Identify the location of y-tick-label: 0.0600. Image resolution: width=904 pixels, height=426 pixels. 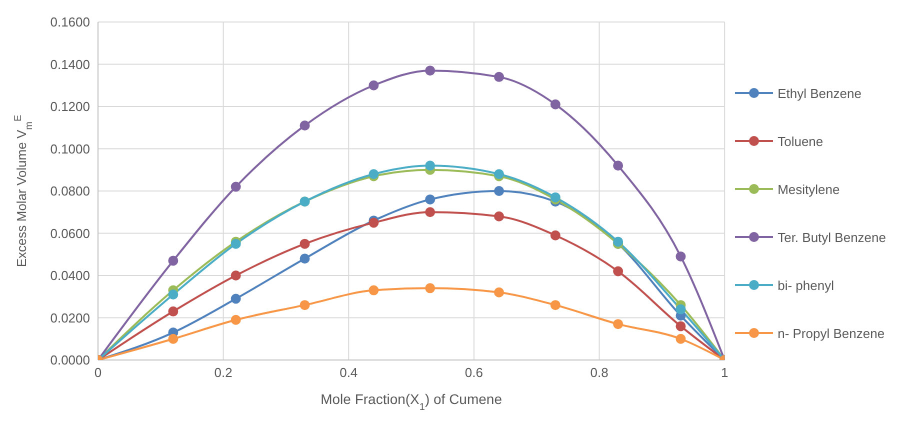
(70, 233).